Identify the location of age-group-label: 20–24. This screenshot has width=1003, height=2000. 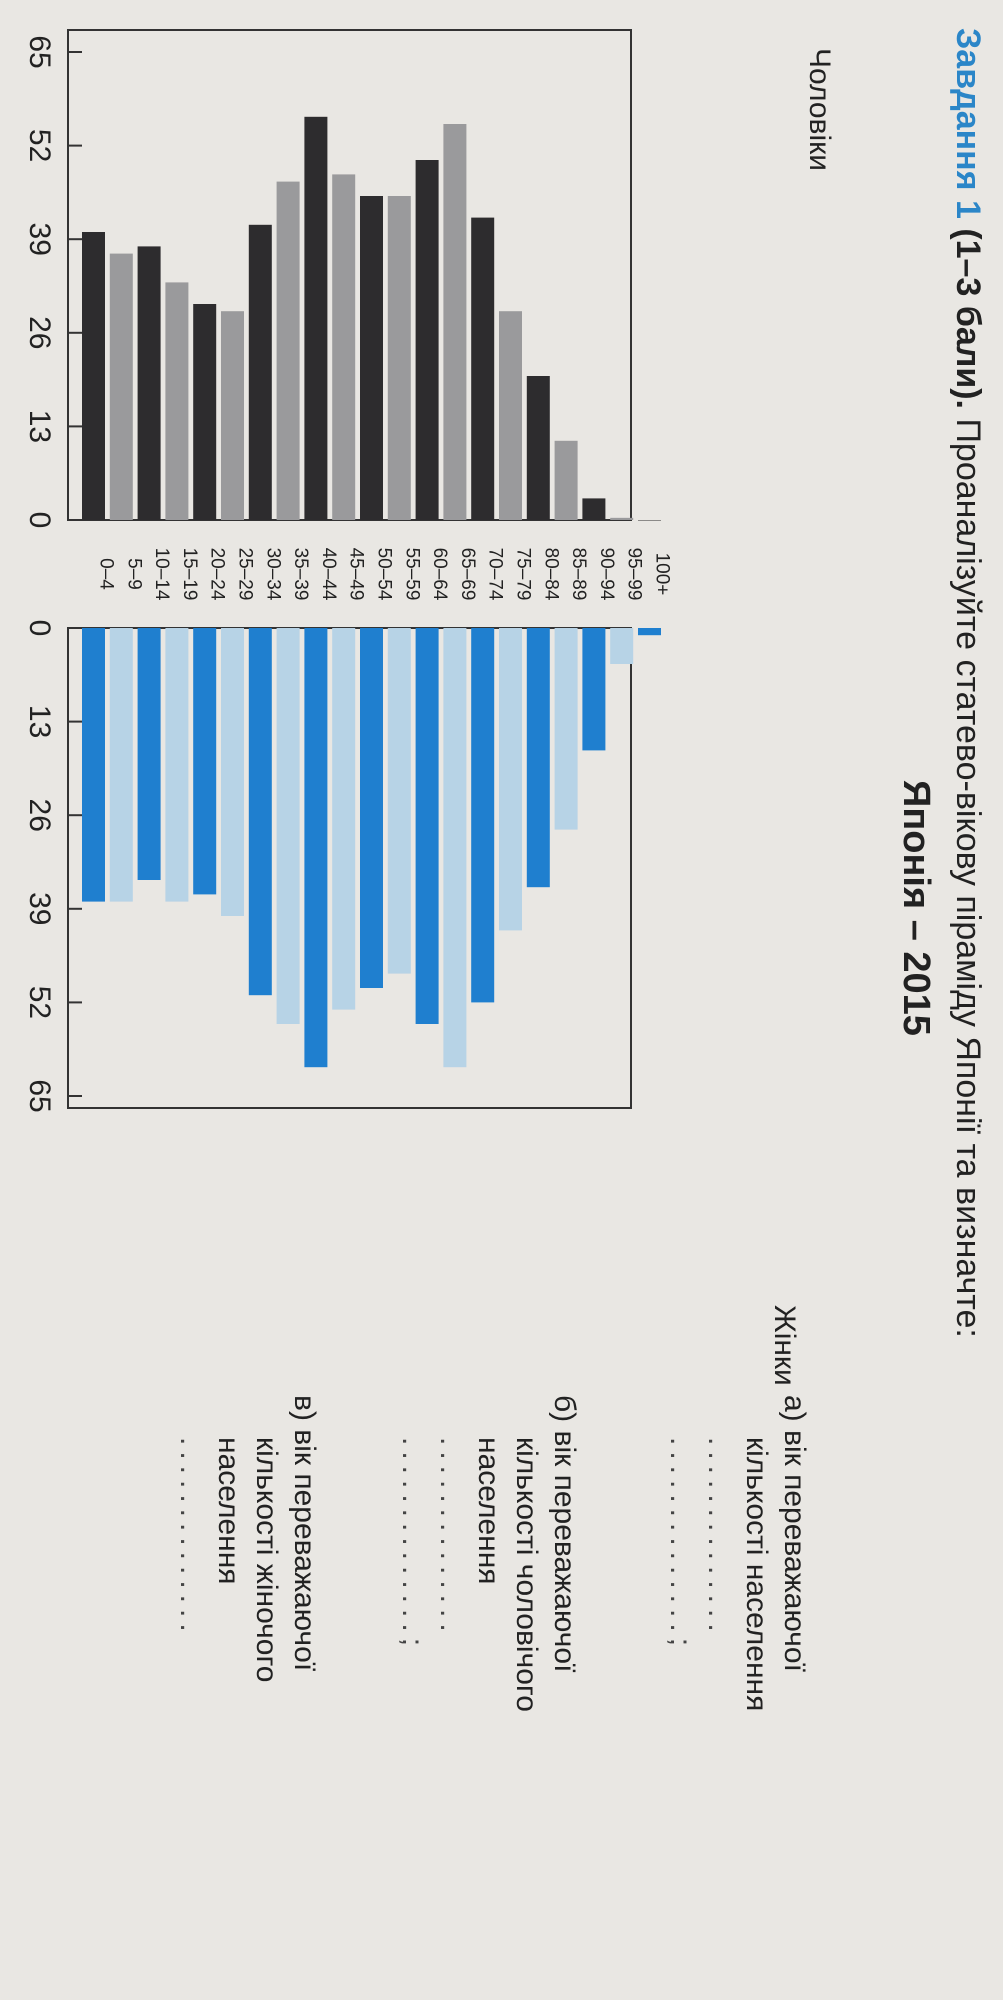
(217, 574).